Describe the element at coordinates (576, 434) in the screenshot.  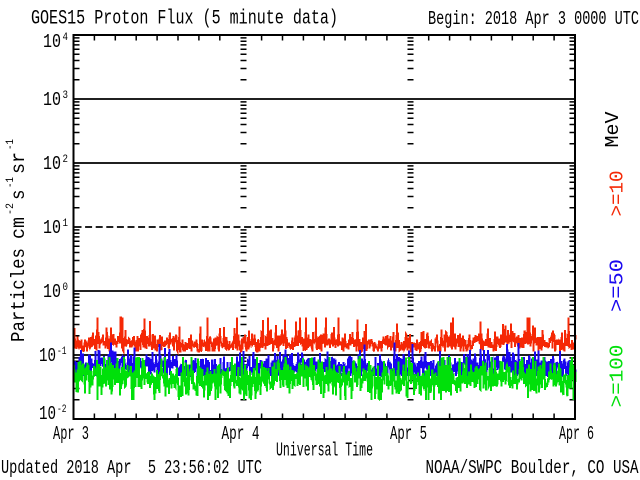
I see `svg-text: Apr 6` at that location.